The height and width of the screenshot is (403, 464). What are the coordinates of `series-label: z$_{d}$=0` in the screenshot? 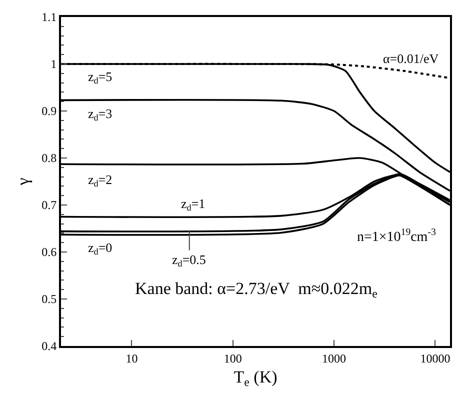 It's located at (100, 248).